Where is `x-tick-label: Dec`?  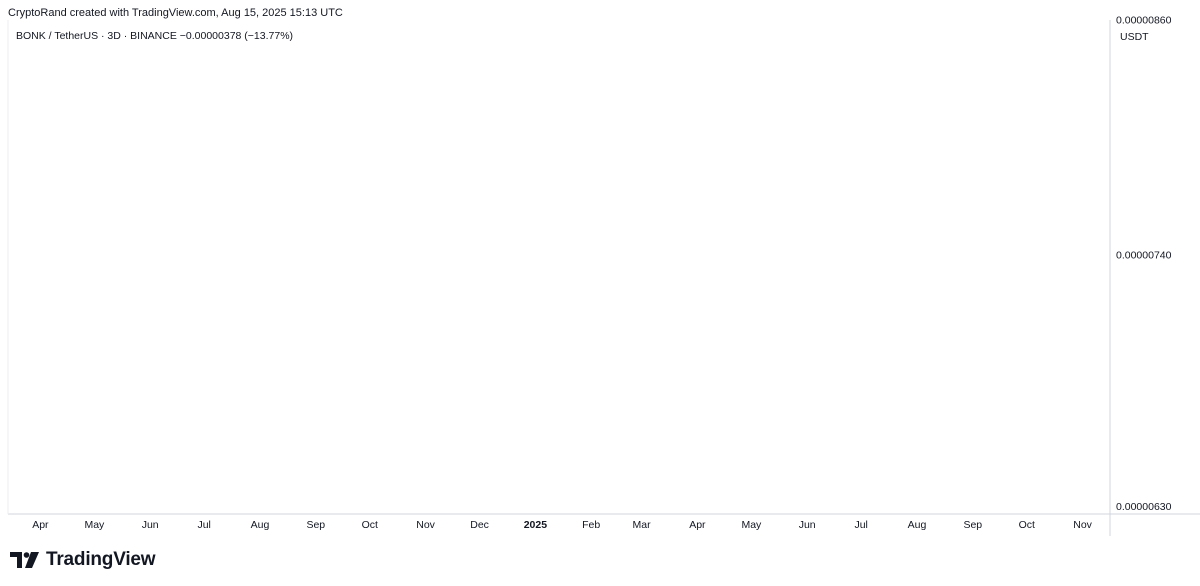 x-tick-label: Dec is located at coordinates (479, 525).